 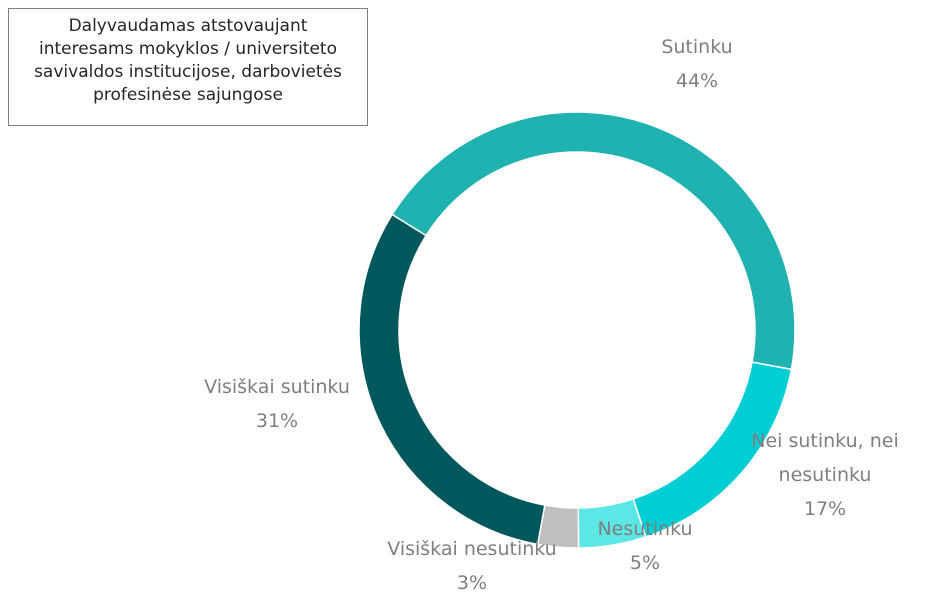 What do you see at coordinates (697, 64) in the screenshot?
I see `data-label: Sutinku 44%` at bounding box center [697, 64].